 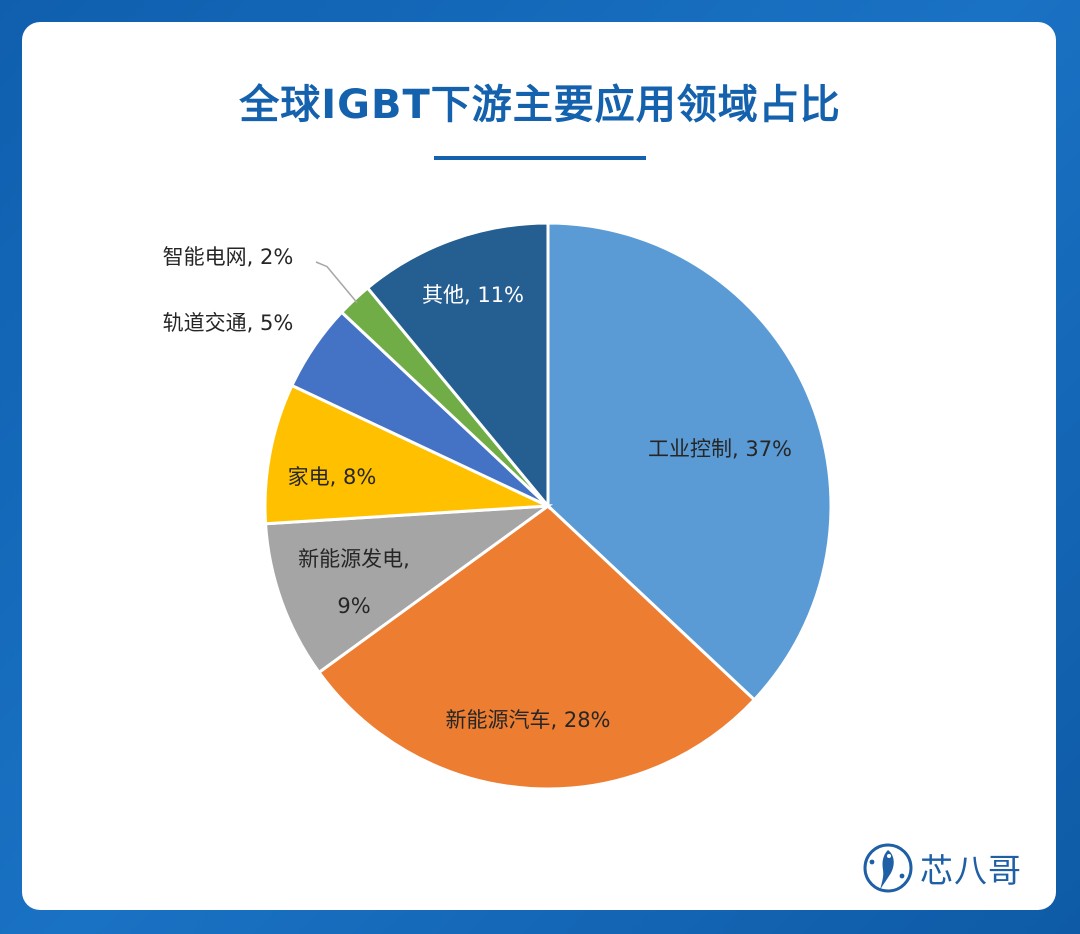 What do you see at coordinates (888, 868) in the screenshot?
I see `bird-logo-icon` at bounding box center [888, 868].